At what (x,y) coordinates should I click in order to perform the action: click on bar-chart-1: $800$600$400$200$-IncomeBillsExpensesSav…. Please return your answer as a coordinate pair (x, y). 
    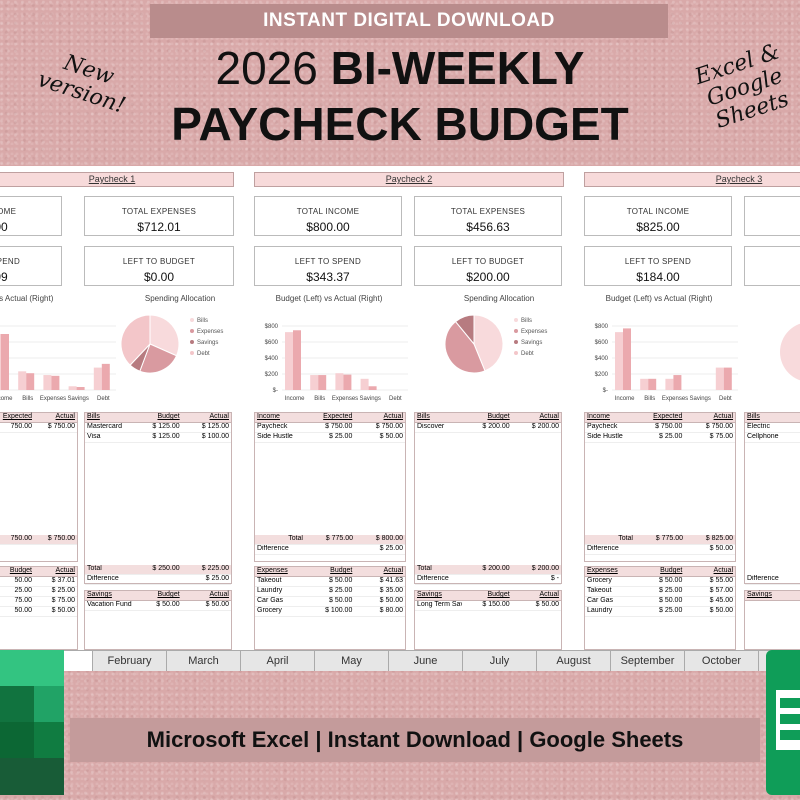
    Looking at the image, I should click on (58, 363).